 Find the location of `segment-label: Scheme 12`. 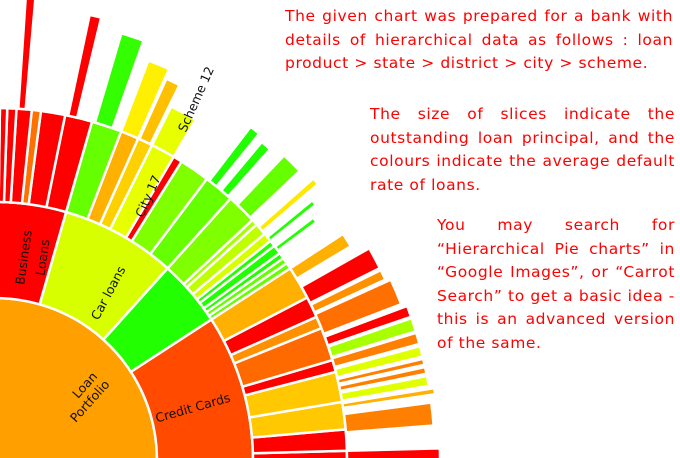

segment-label: Scheme 12 is located at coordinates (196, 99).